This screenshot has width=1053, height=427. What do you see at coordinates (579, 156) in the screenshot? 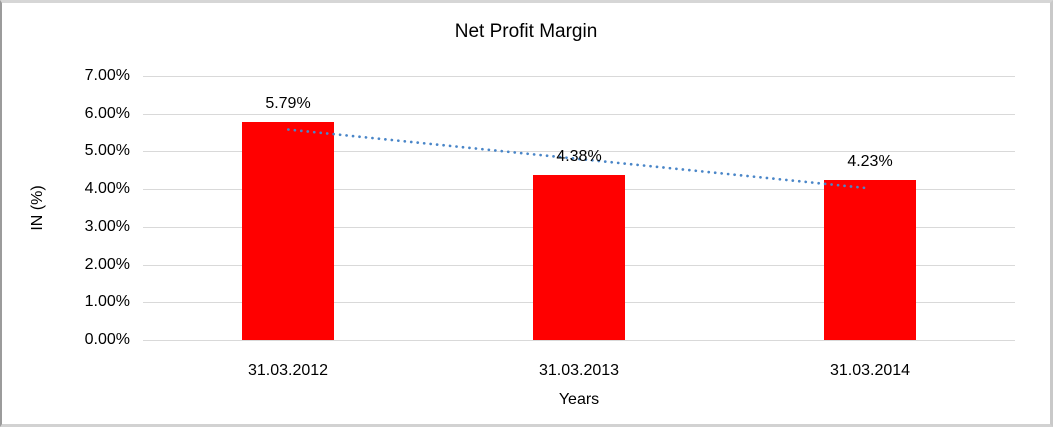
I see `bar-value-label: 4.38%` at bounding box center [579, 156].